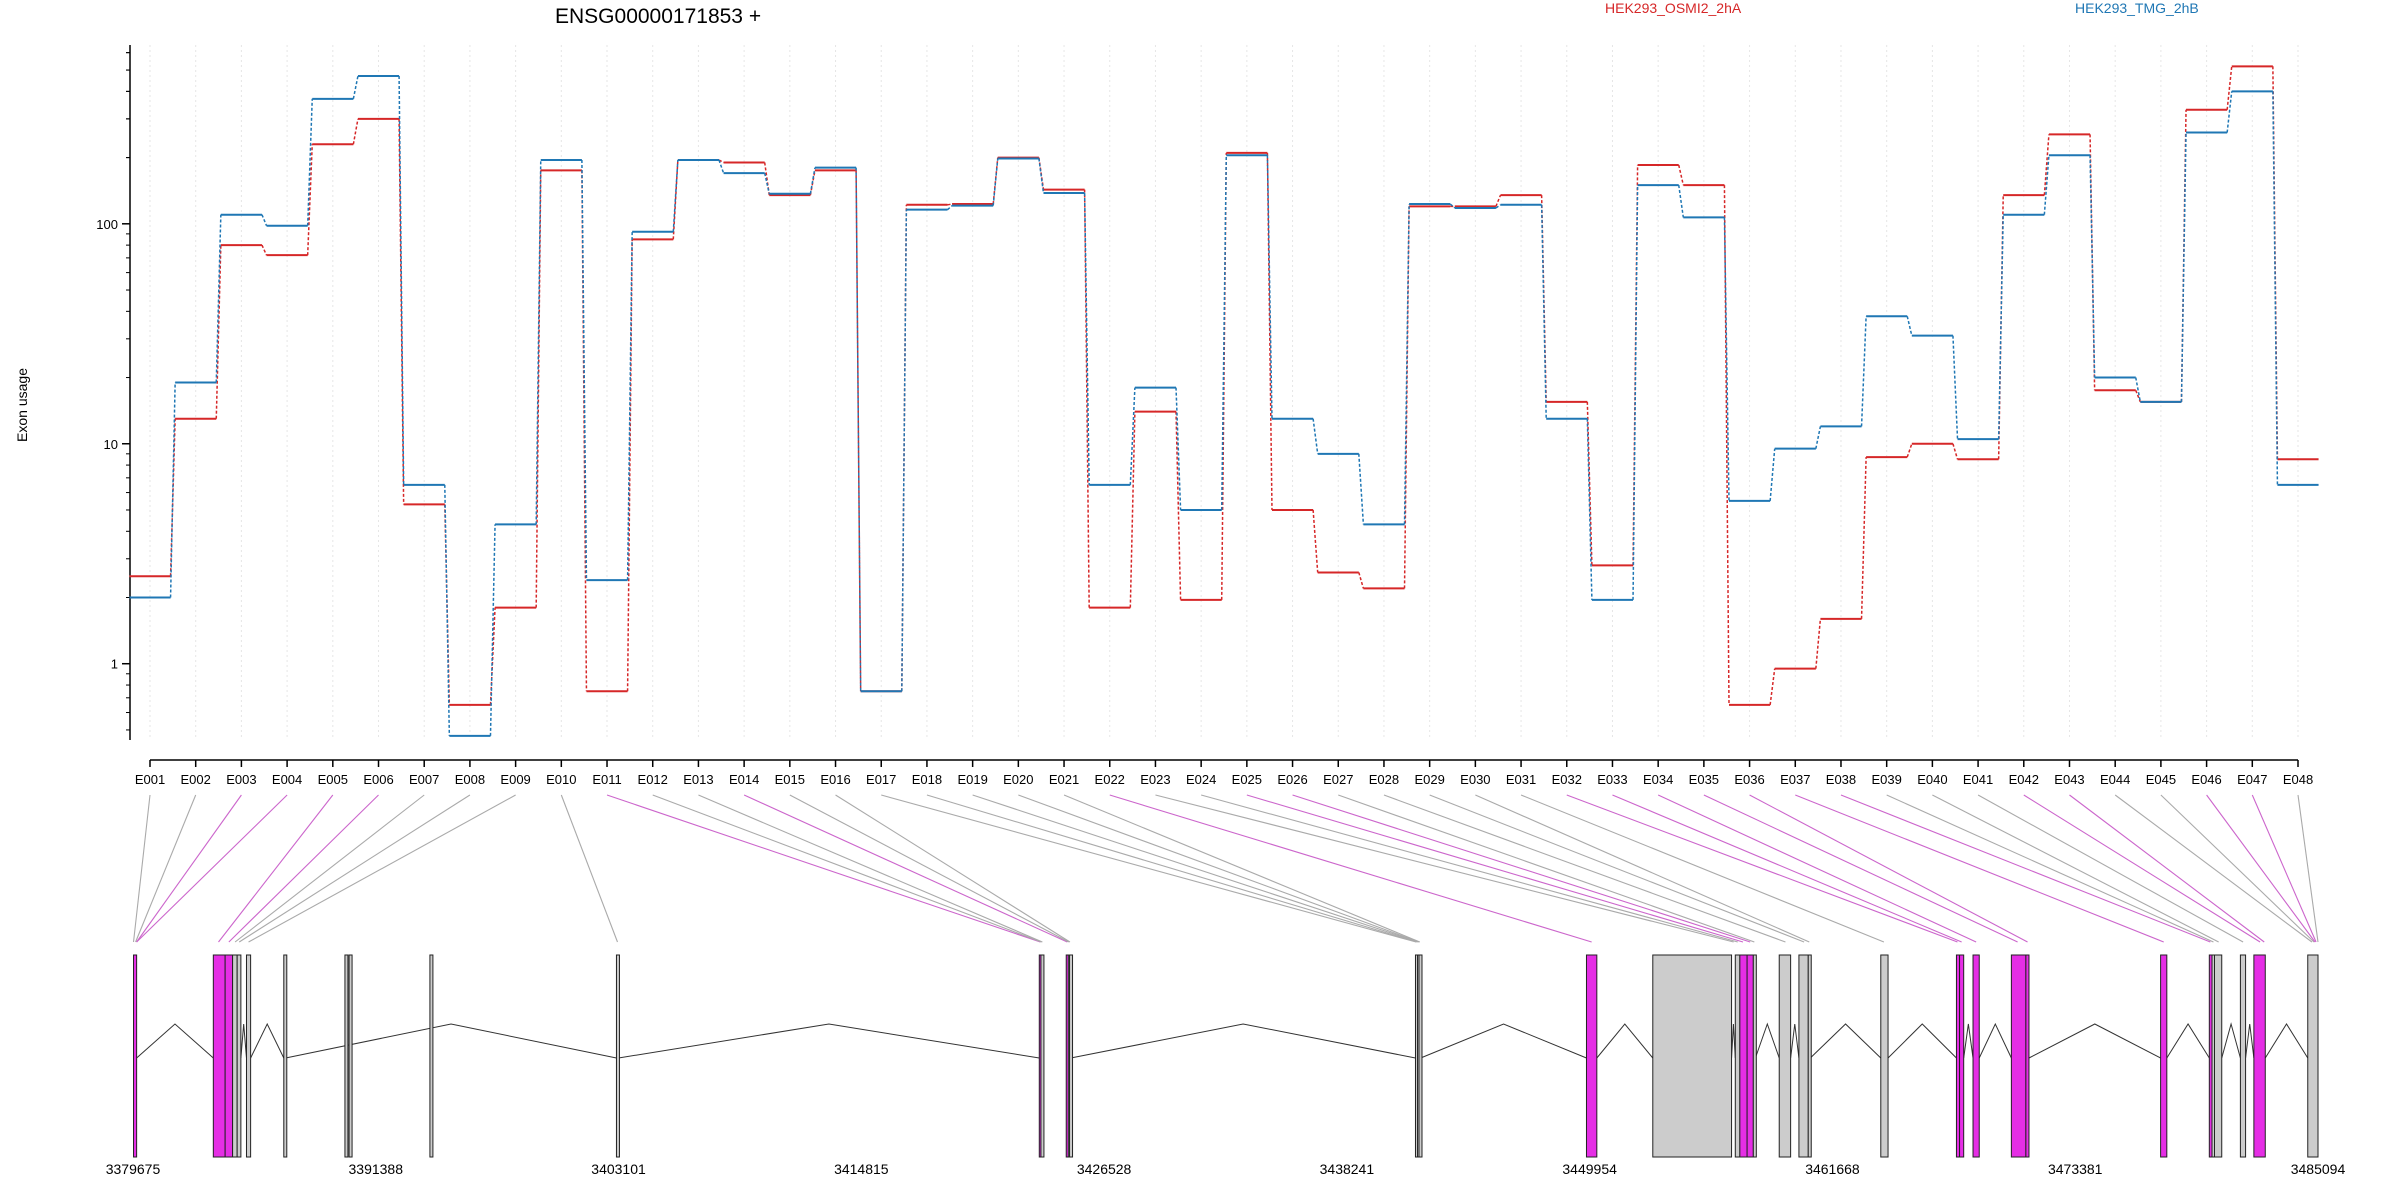 The height and width of the screenshot is (1200, 2400). Describe the element at coordinates (1860, 868) in the screenshot. I see `connector-E035` at that location.